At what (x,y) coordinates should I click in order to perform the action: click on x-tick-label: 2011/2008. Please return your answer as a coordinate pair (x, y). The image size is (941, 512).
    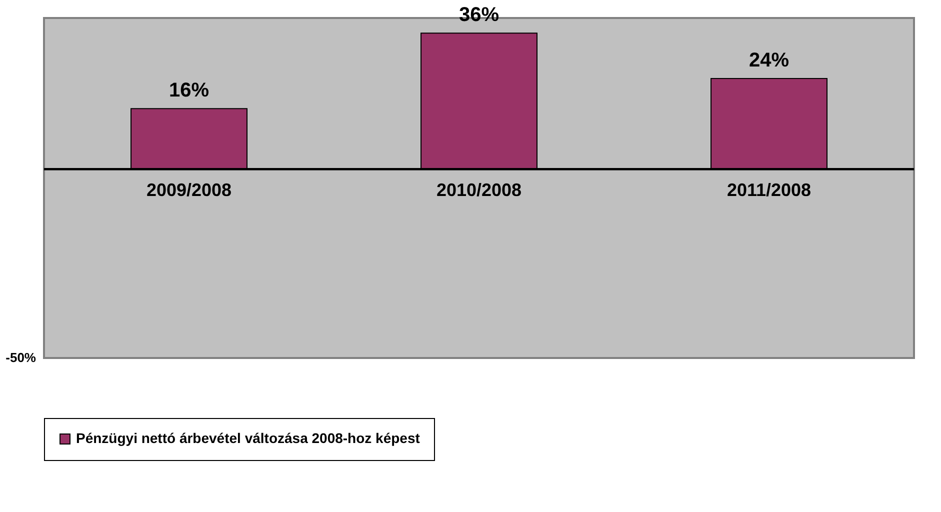
    Looking at the image, I should click on (769, 190).